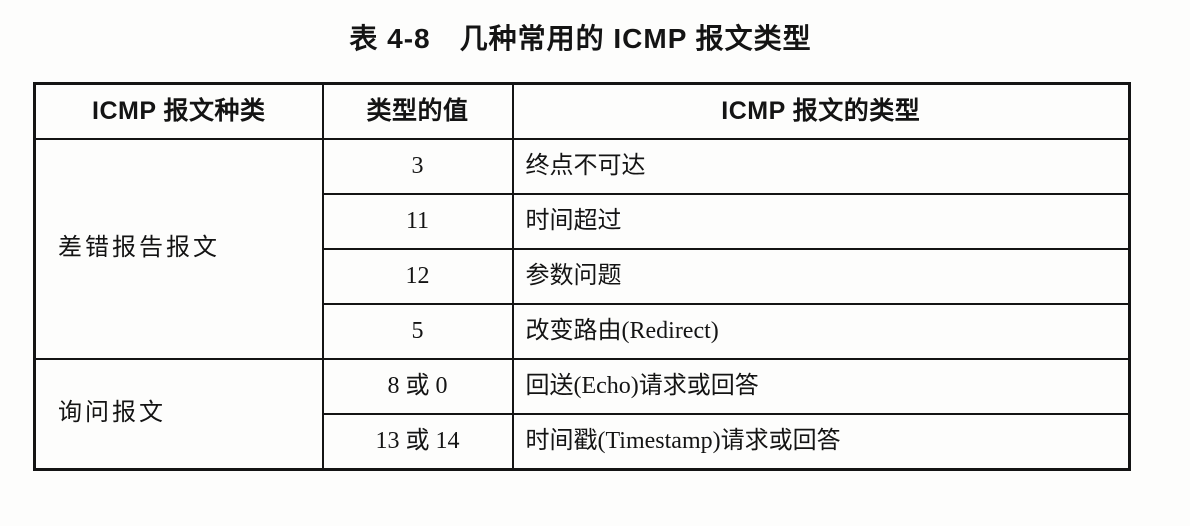 This screenshot has height=526, width=1190. Describe the element at coordinates (417, 111) in the screenshot. I see `header-type-value: 类型的值` at that location.